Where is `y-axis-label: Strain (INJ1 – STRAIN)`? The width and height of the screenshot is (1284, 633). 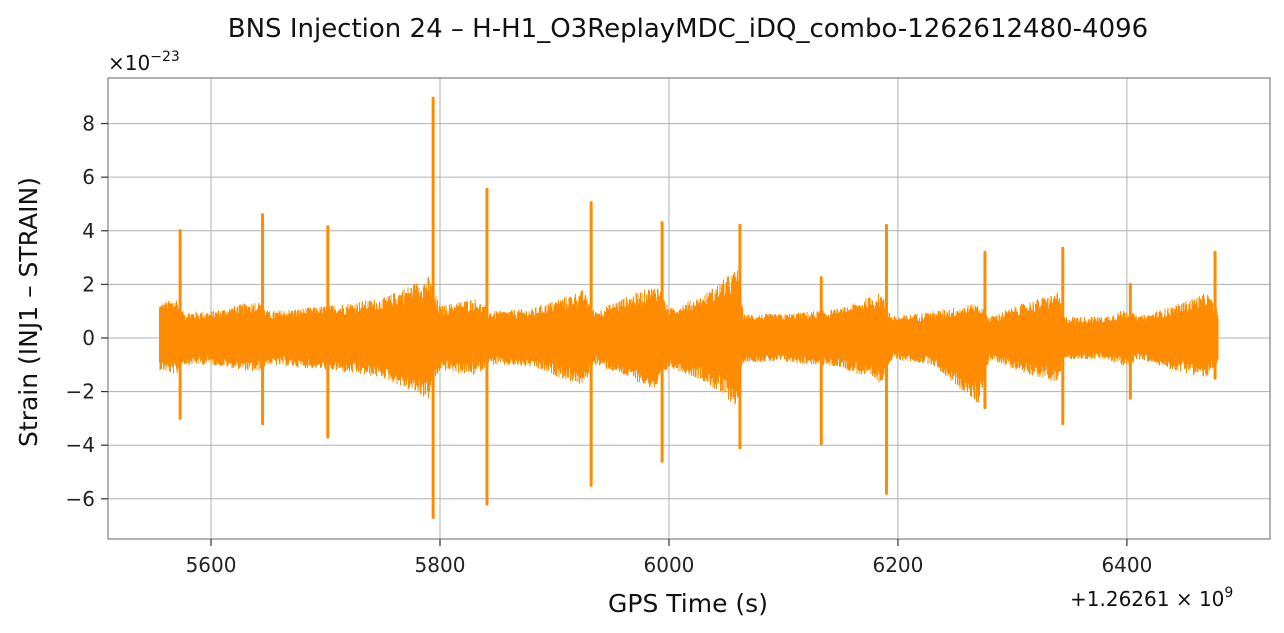
y-axis-label: Strain (INJ1 – STRAIN) is located at coordinates (28, 312).